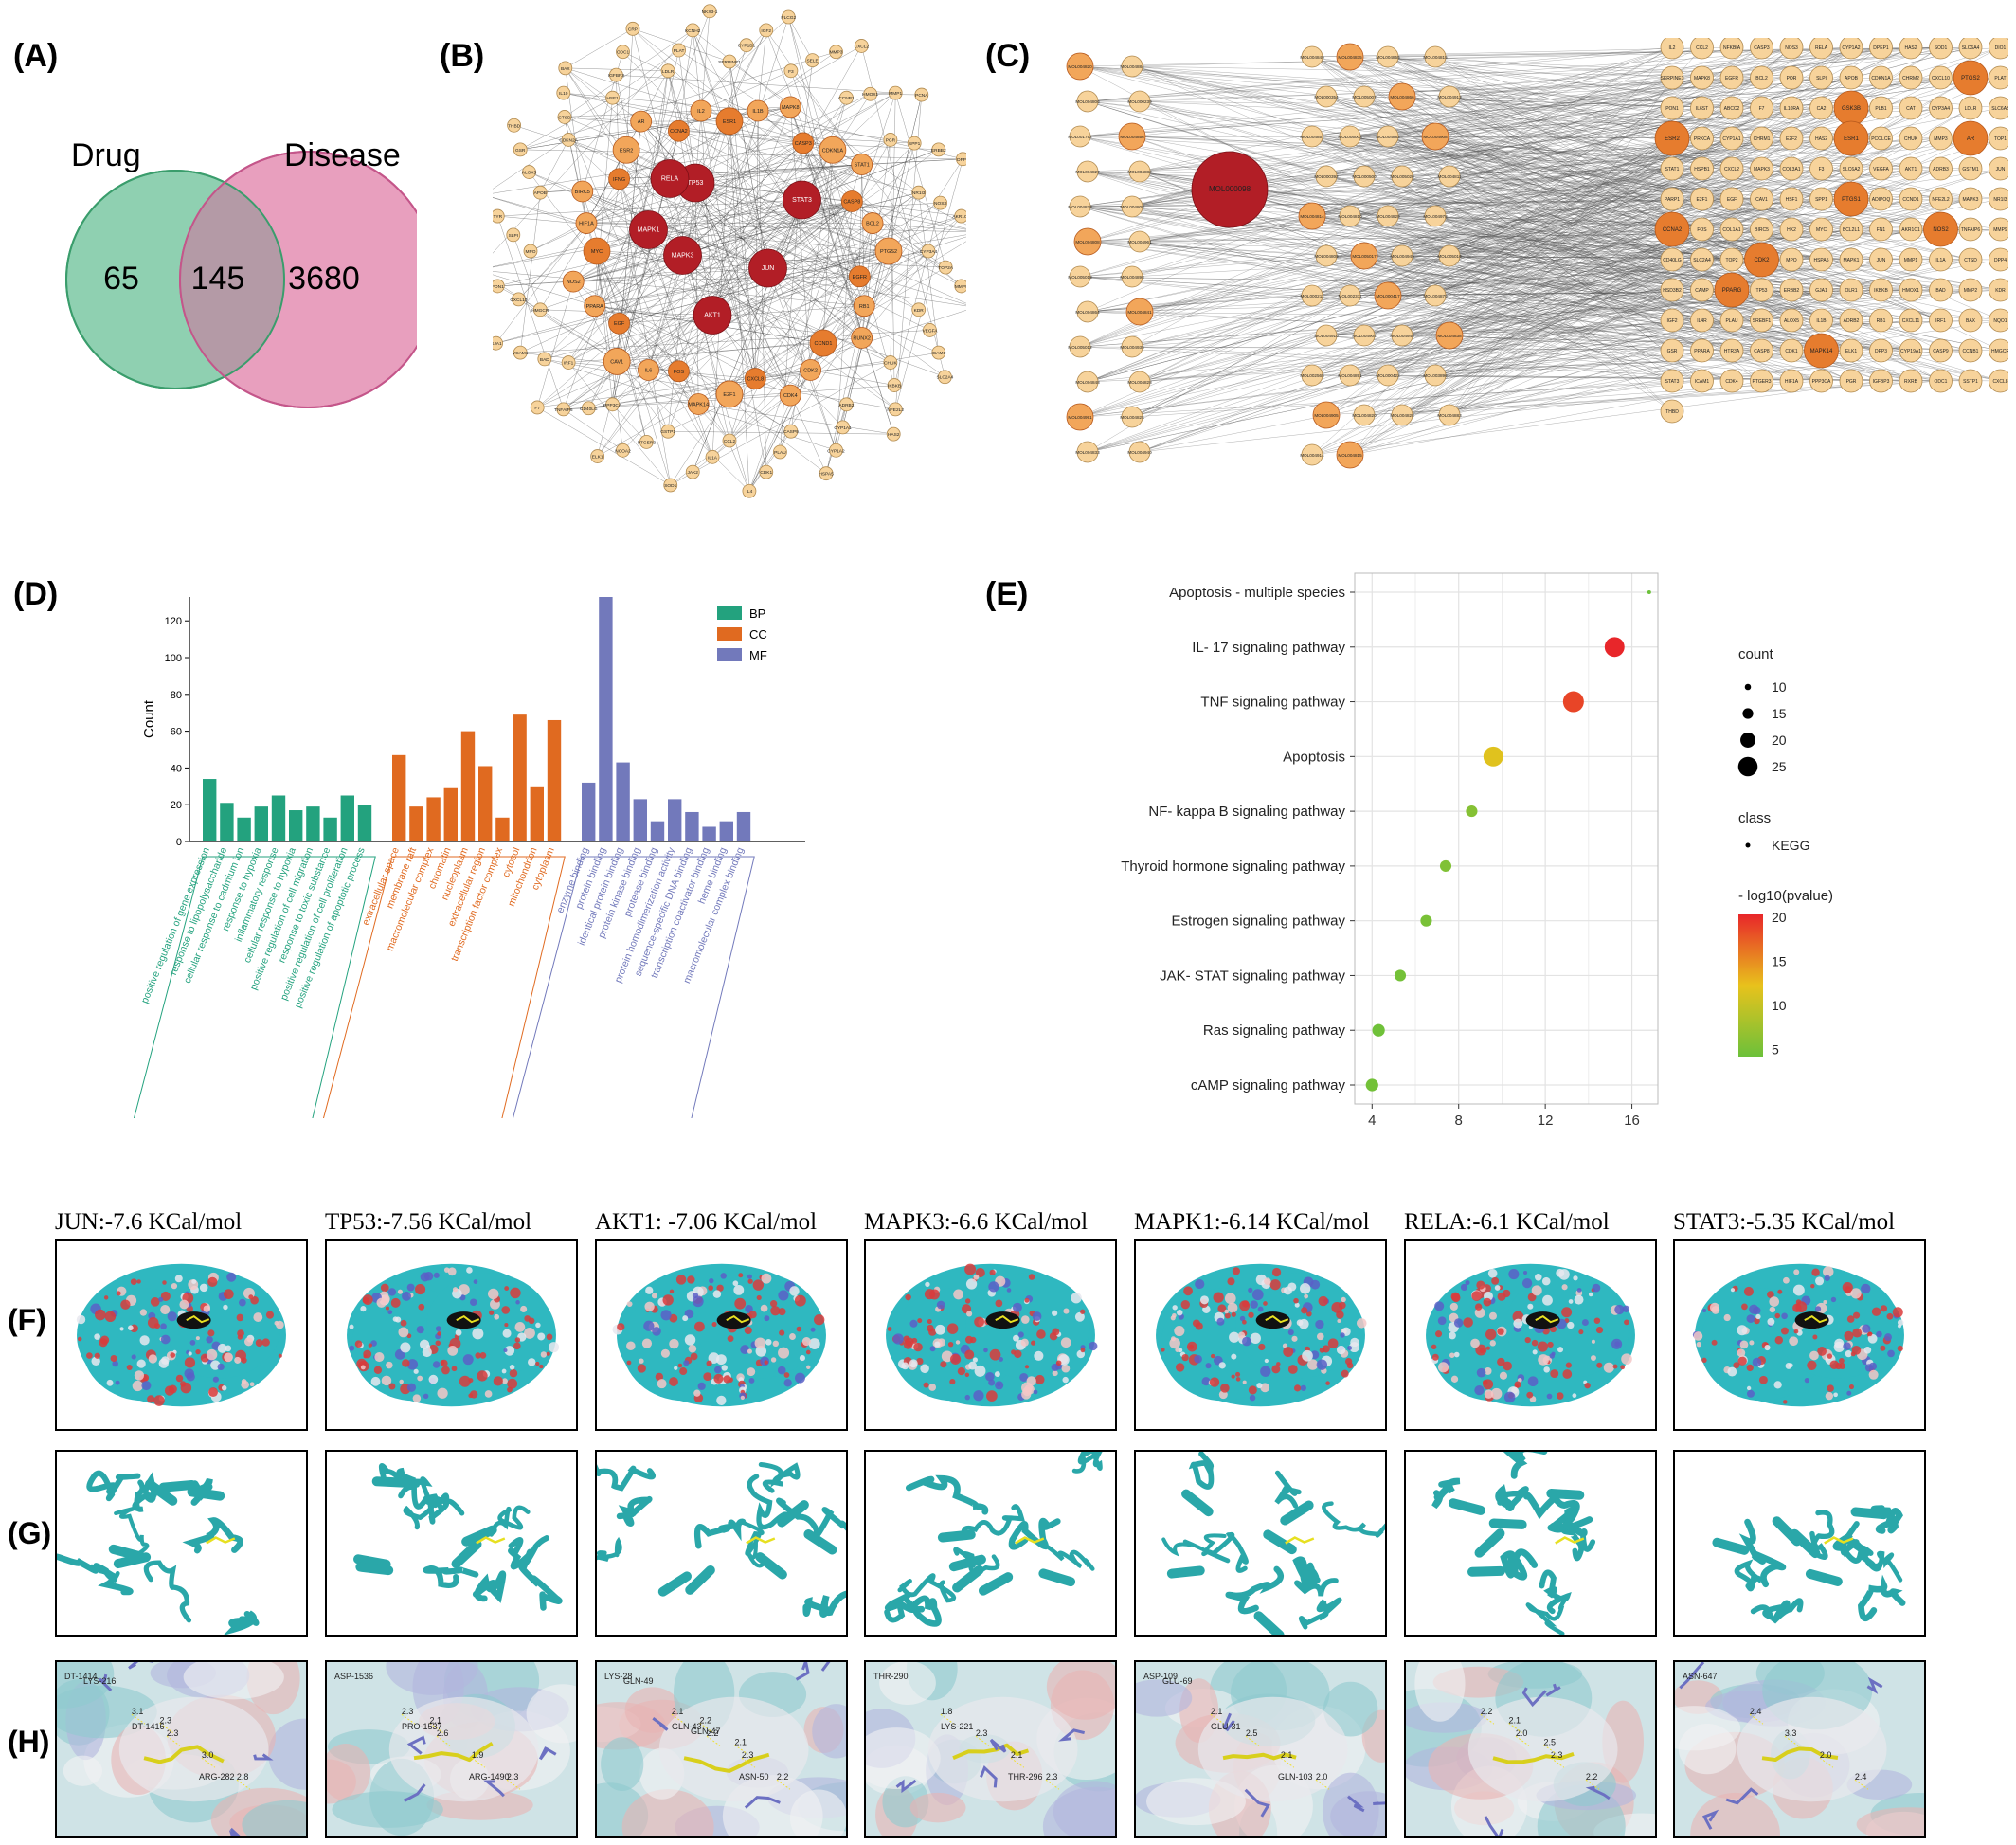 This screenshot has height=1845, width=2016. What do you see at coordinates (1881, 200) in the screenshot?
I see `network-node-label: ADIPOQ` at bounding box center [1881, 200].